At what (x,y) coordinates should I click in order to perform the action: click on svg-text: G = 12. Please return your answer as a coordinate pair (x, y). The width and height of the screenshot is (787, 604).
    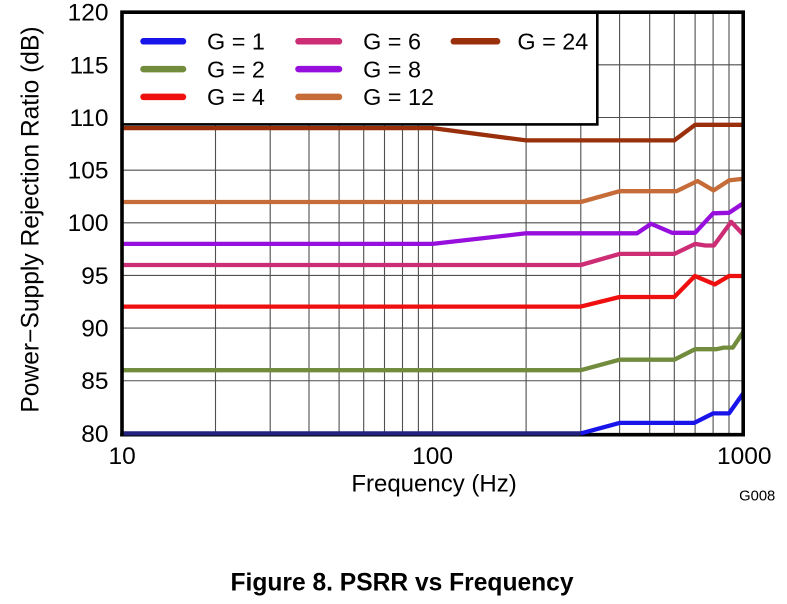
    Looking at the image, I should click on (398, 97).